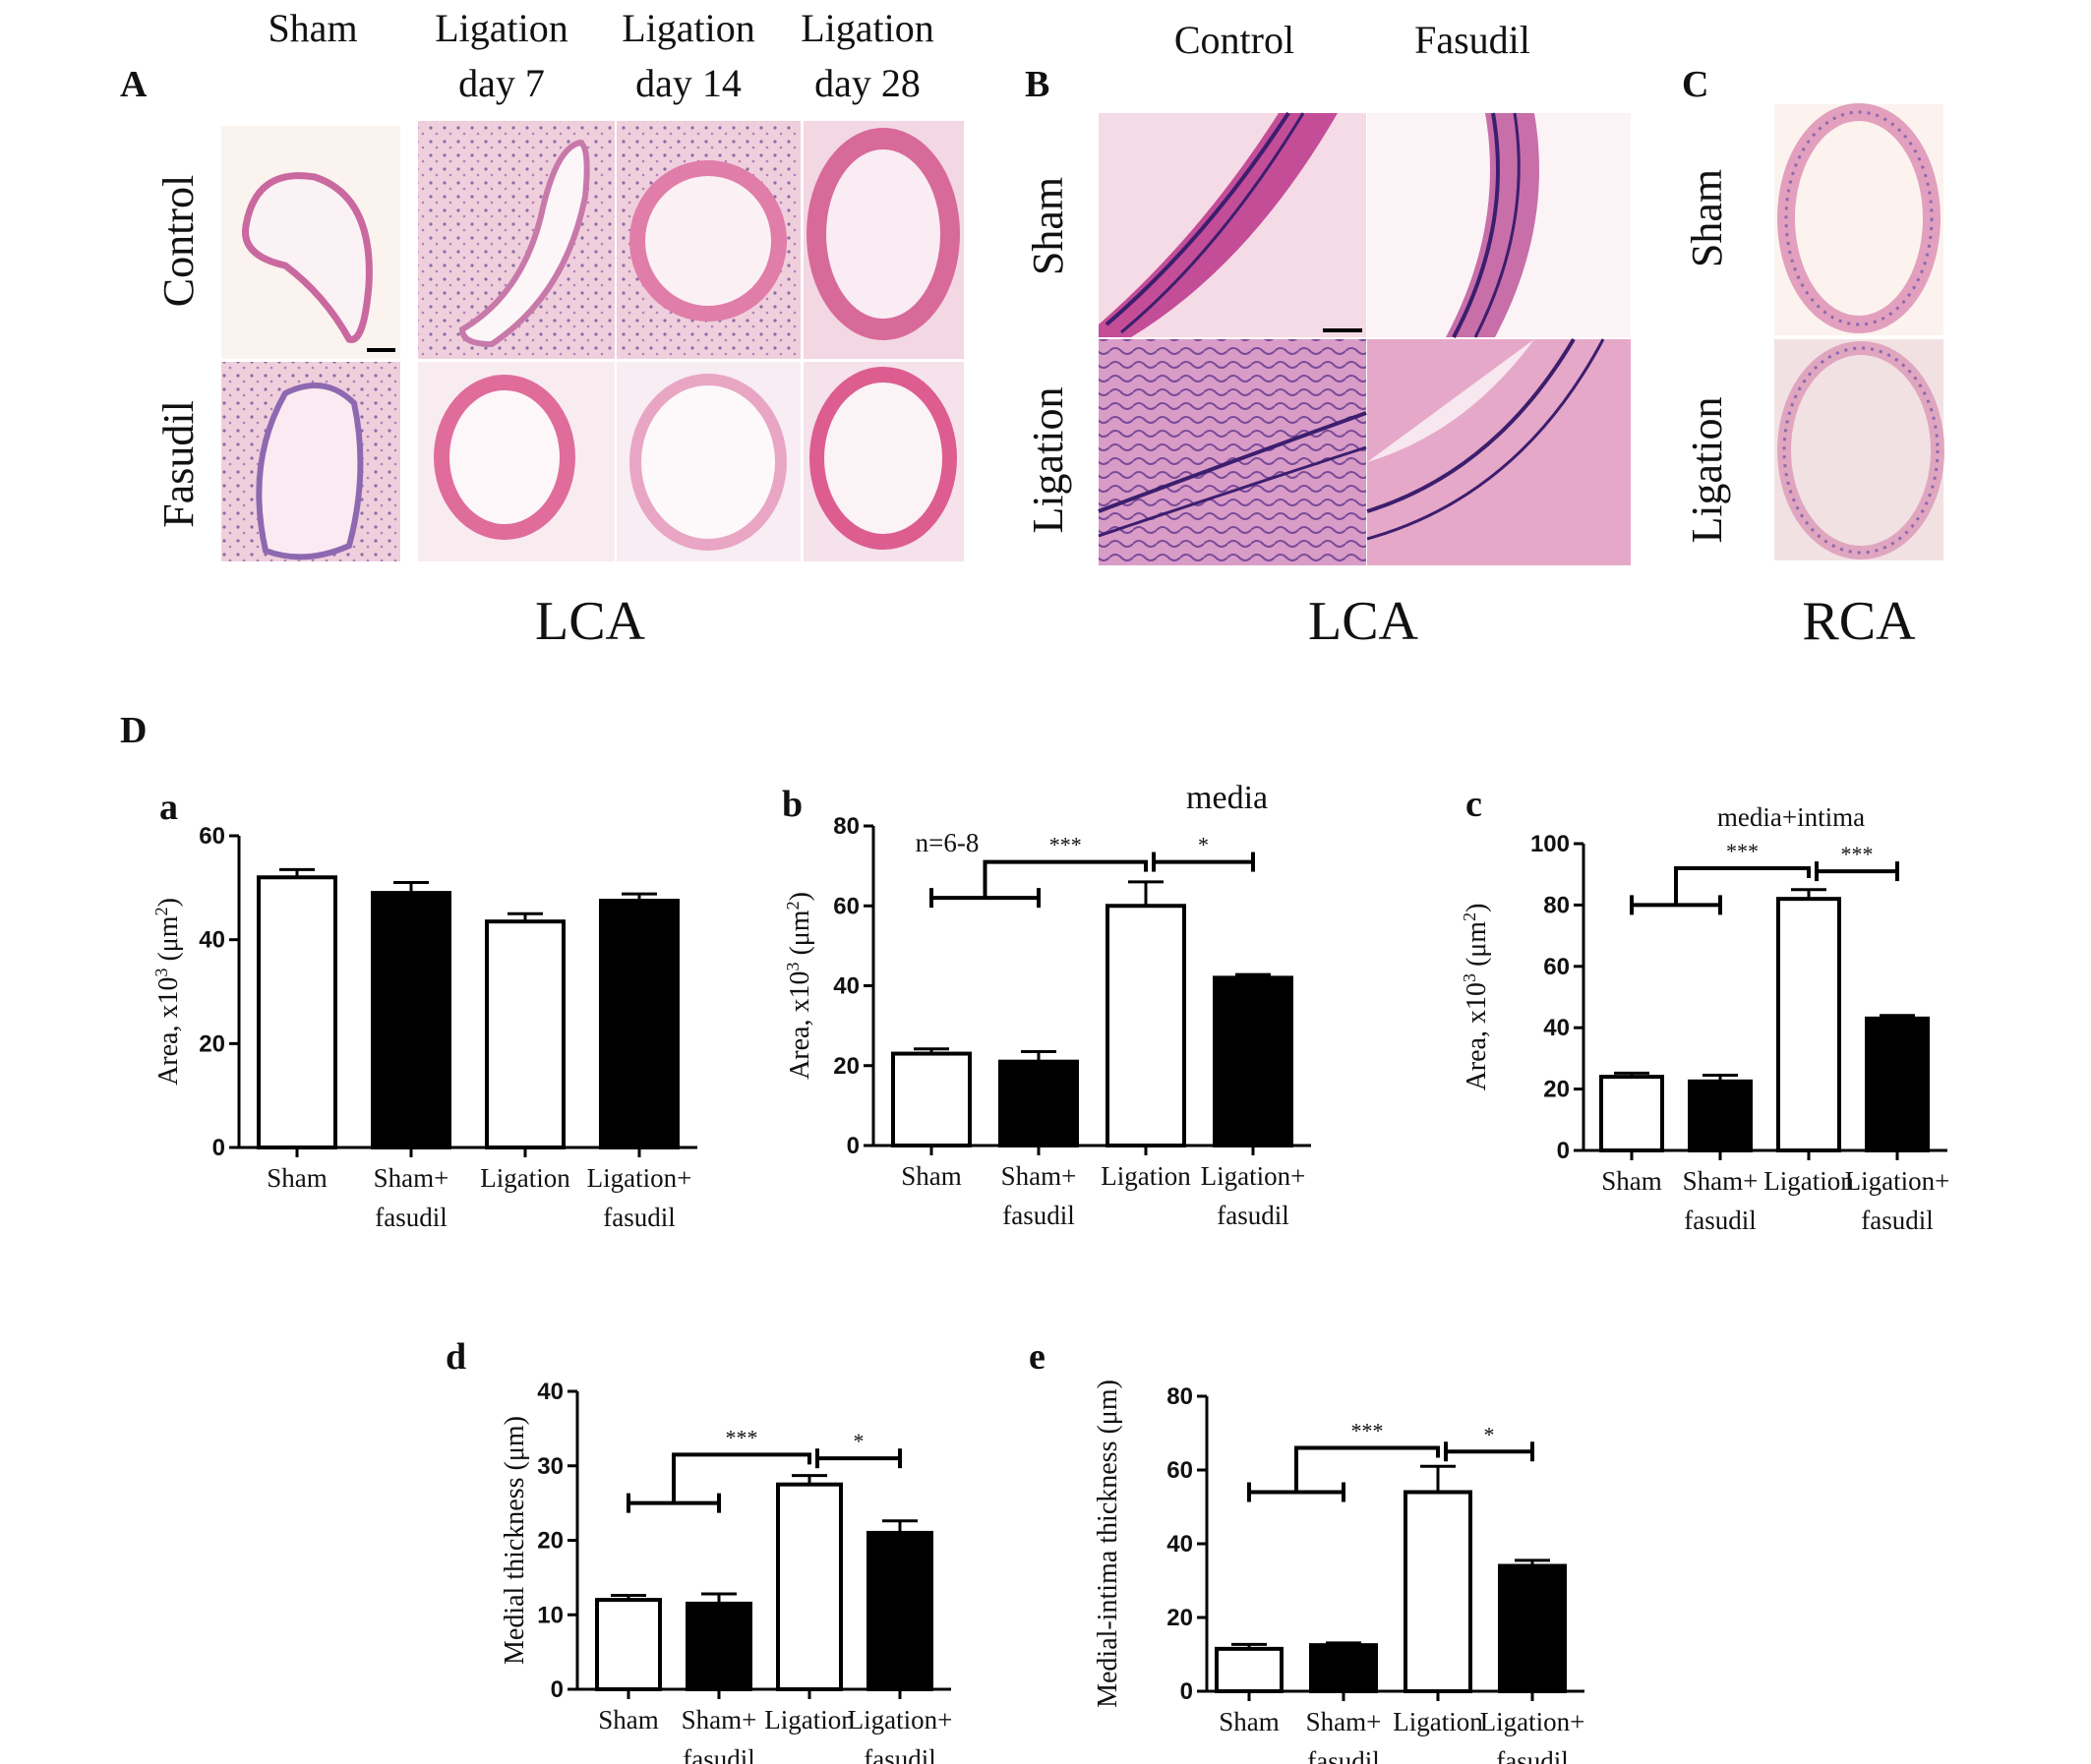  I want to click on col-label-day7-line2: day 7, so click(502, 83).